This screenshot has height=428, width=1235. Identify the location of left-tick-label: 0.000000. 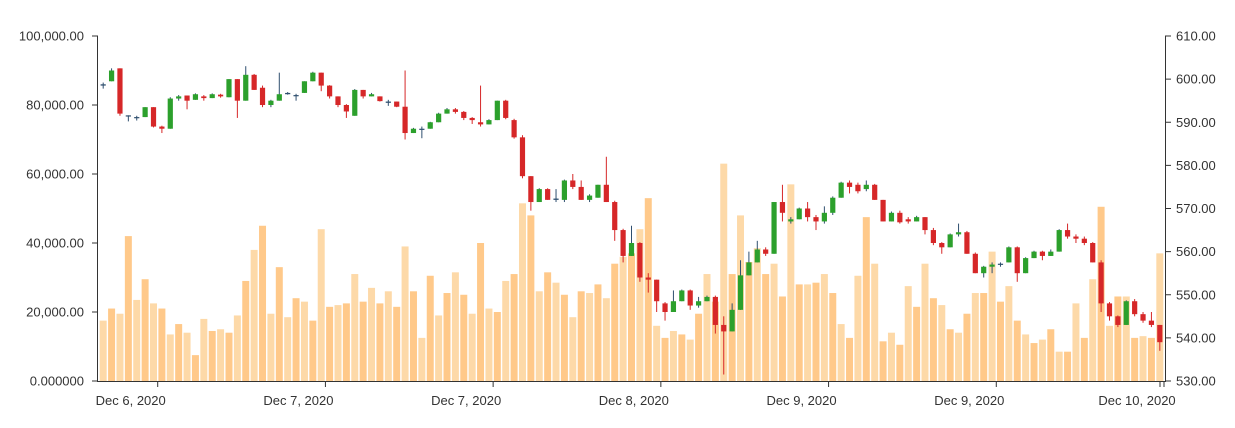
(57, 381).